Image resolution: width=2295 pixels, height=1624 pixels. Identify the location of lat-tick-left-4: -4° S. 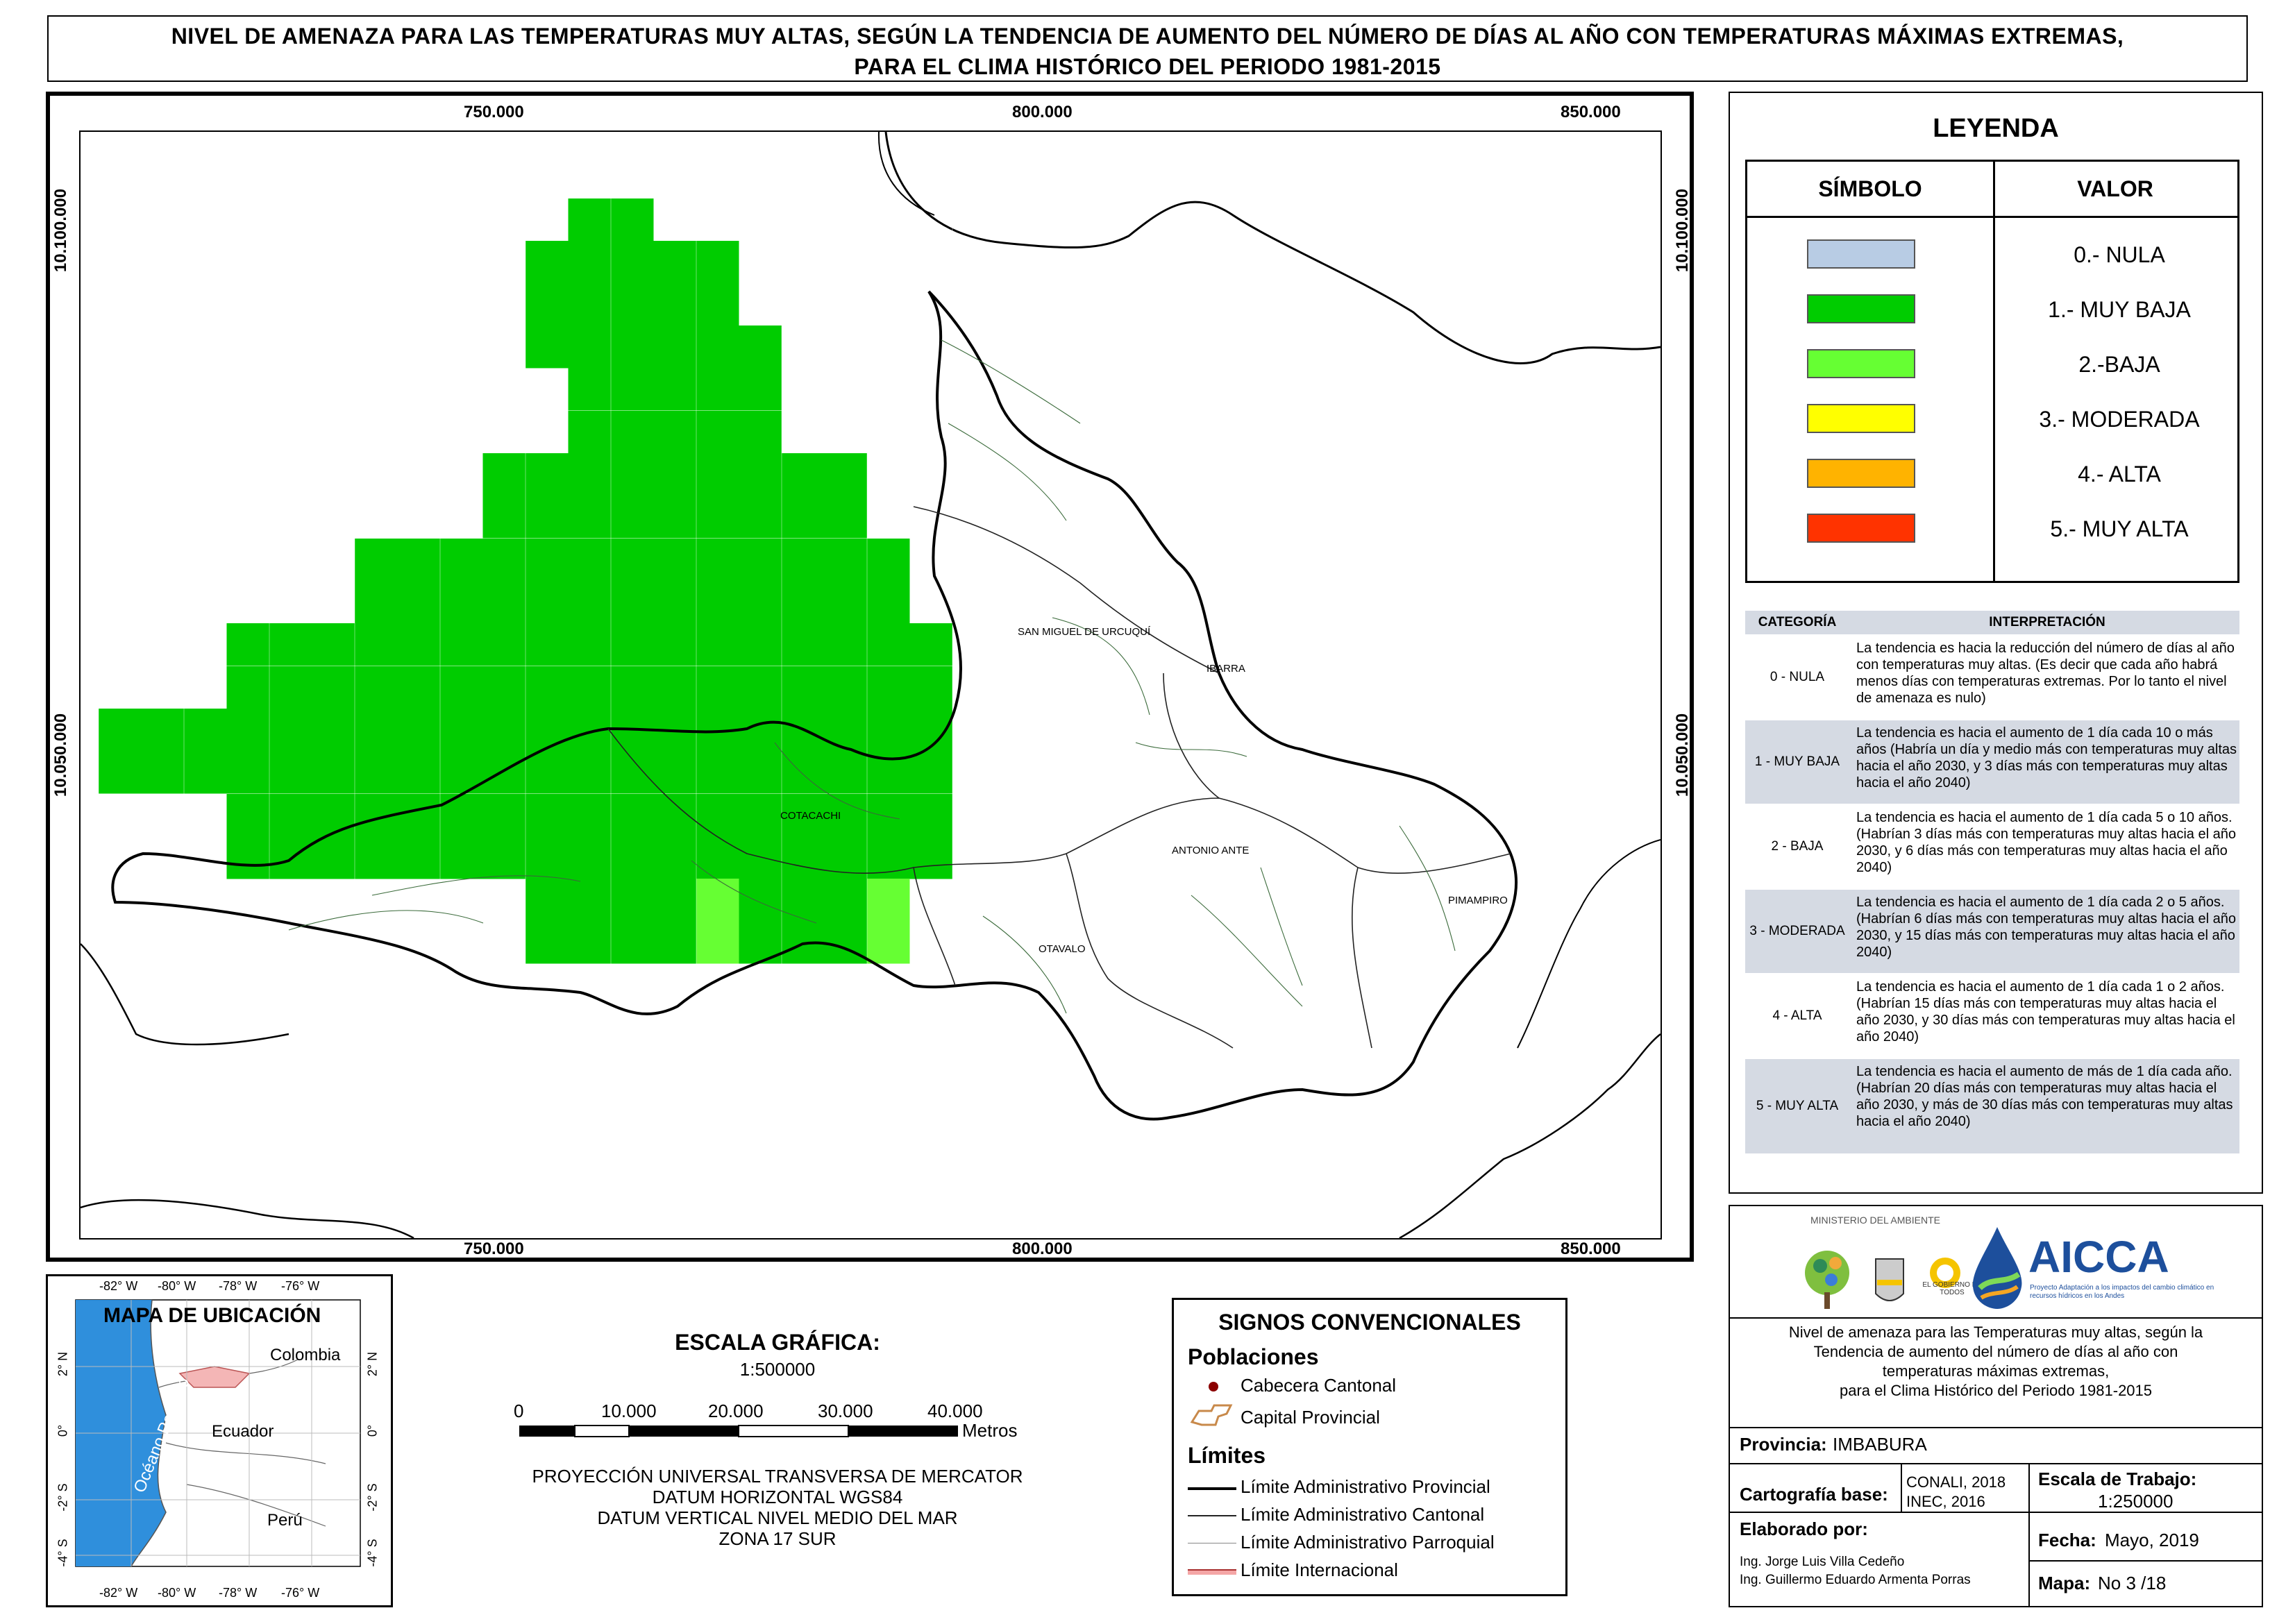
(63, 1553).